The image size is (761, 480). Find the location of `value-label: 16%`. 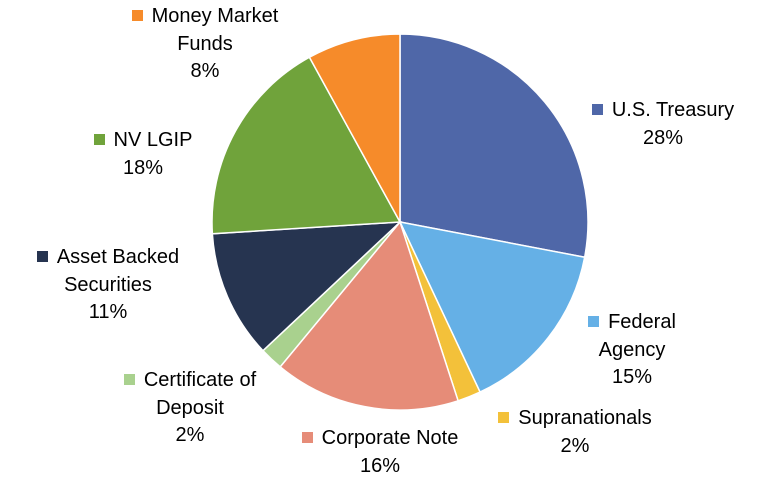

value-label: 16% is located at coordinates (380, 465).